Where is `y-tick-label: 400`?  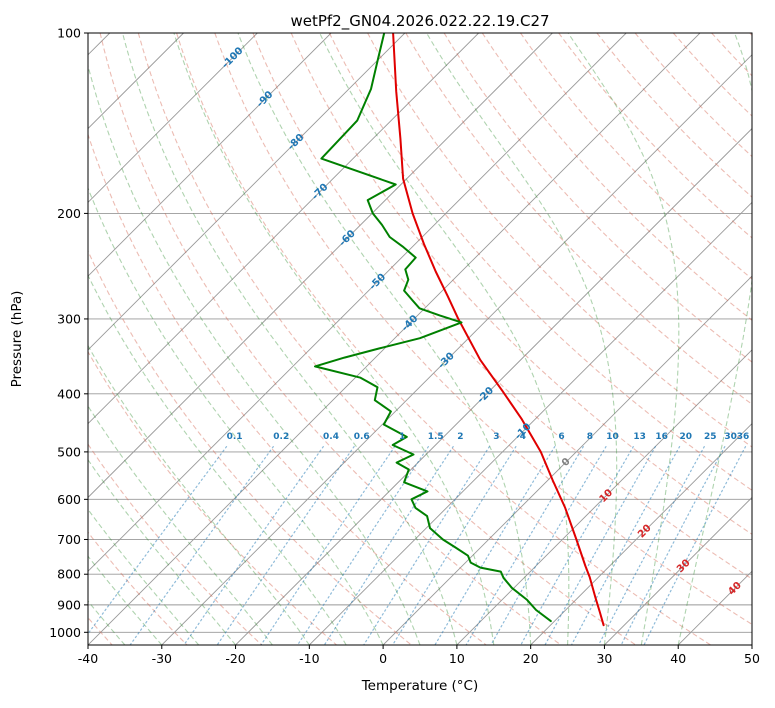
y-tick-label: 400 is located at coordinates (69, 393).